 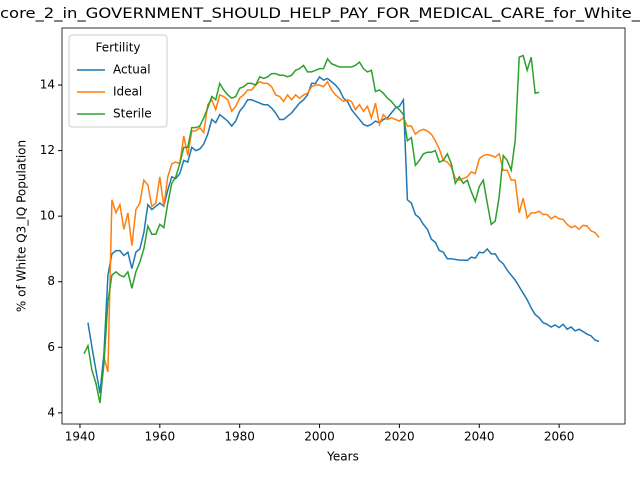 I want to click on x-tick-label: 2000, so click(x=319, y=437).